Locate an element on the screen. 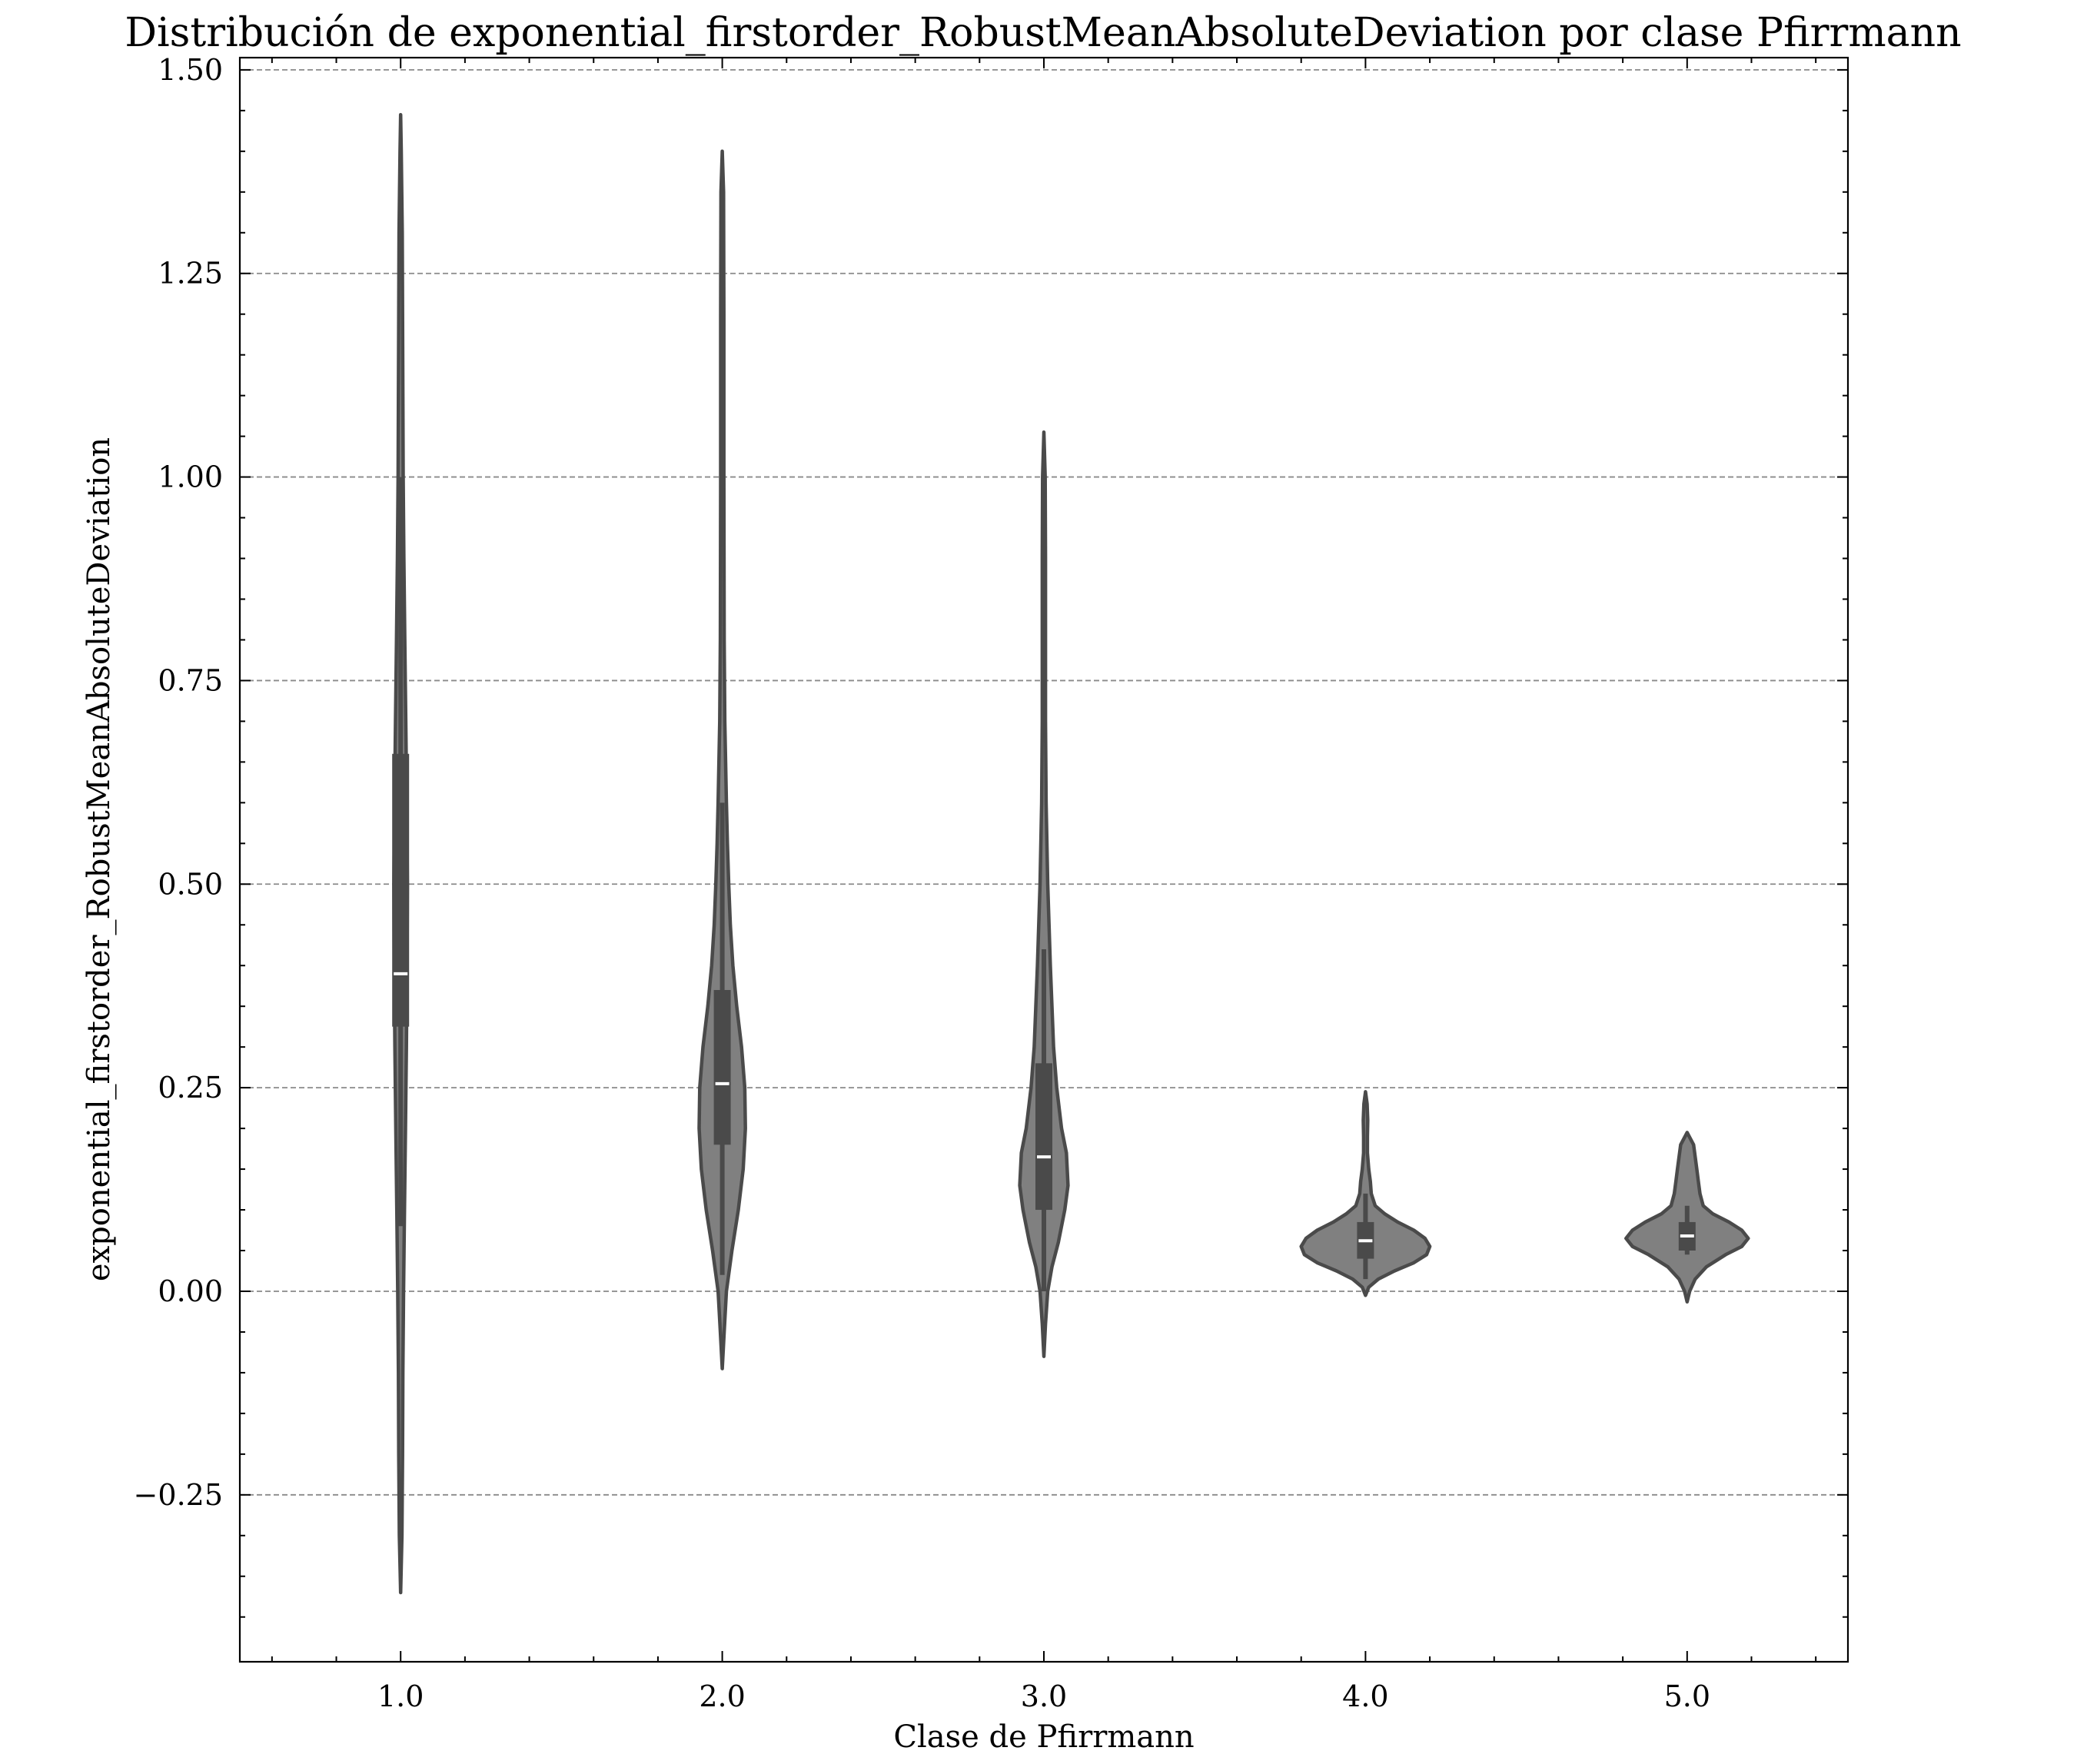 Image resolution: width=2087 pixels, height=1764 pixels. y-tick-label: 0.00 is located at coordinates (191, 1291).